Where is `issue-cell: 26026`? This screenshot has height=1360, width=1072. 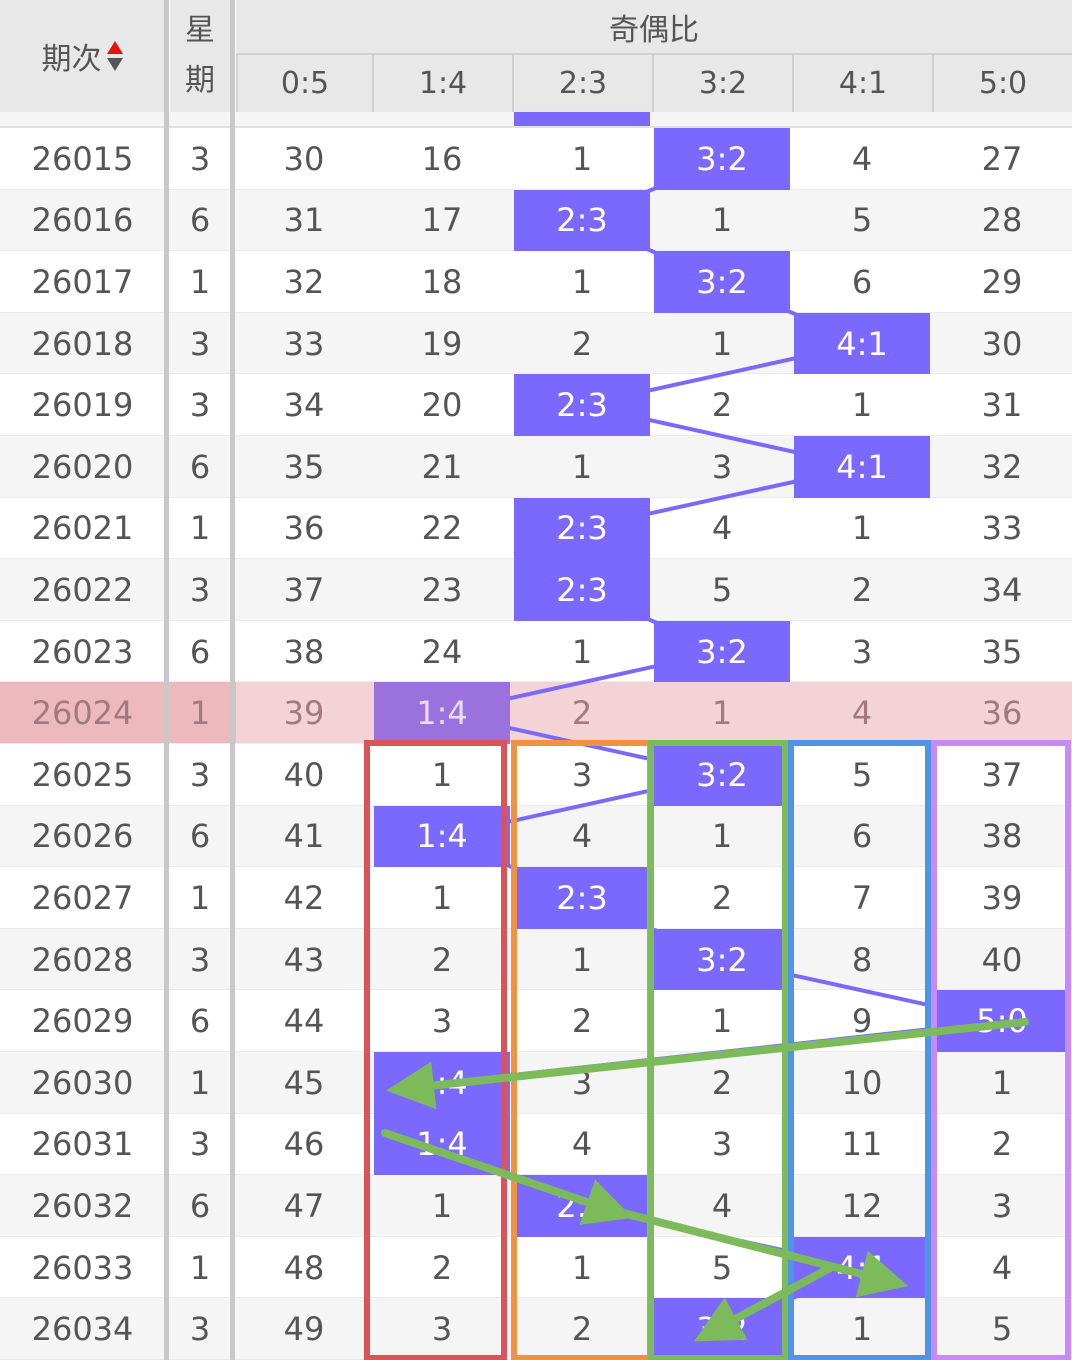 issue-cell: 26026 is located at coordinates (82, 836).